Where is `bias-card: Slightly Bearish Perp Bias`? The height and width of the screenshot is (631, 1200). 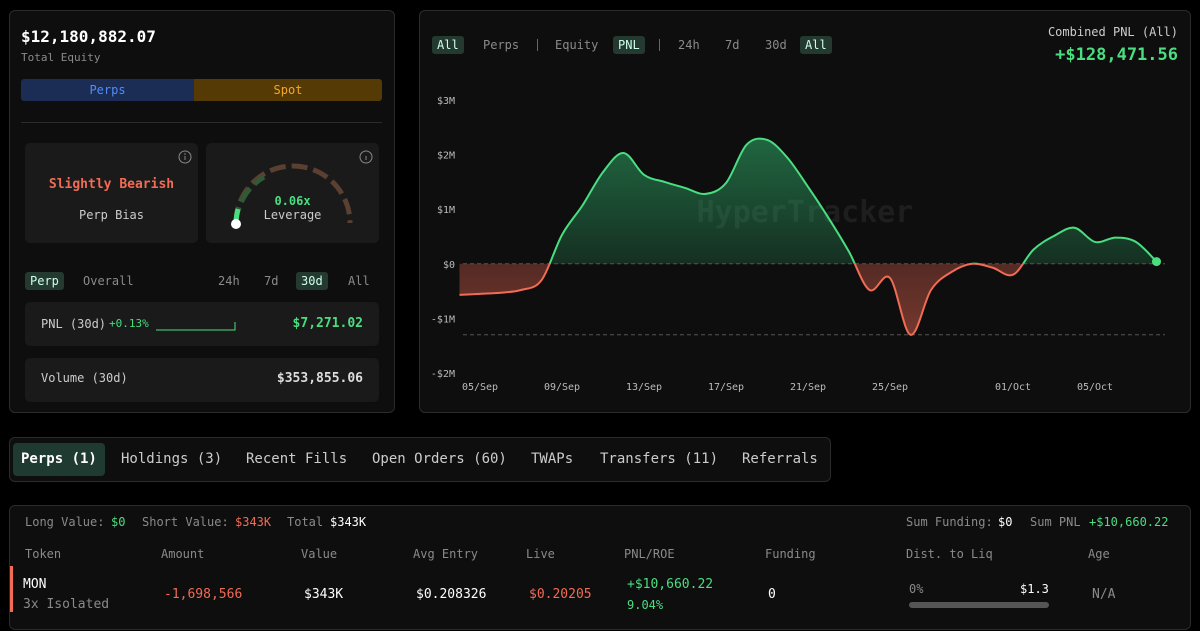 bias-card: Slightly Bearish Perp Bias is located at coordinates (111, 193).